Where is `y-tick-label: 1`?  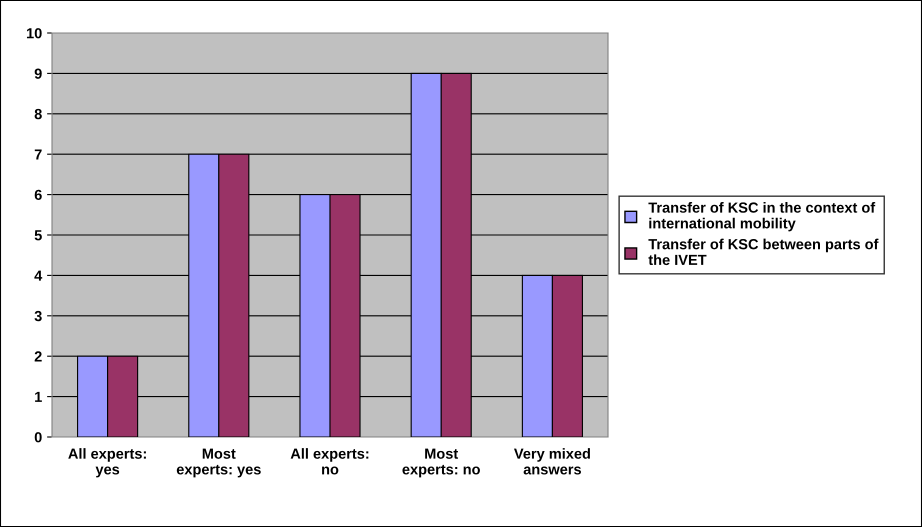 y-tick-label: 1 is located at coordinates (38, 397).